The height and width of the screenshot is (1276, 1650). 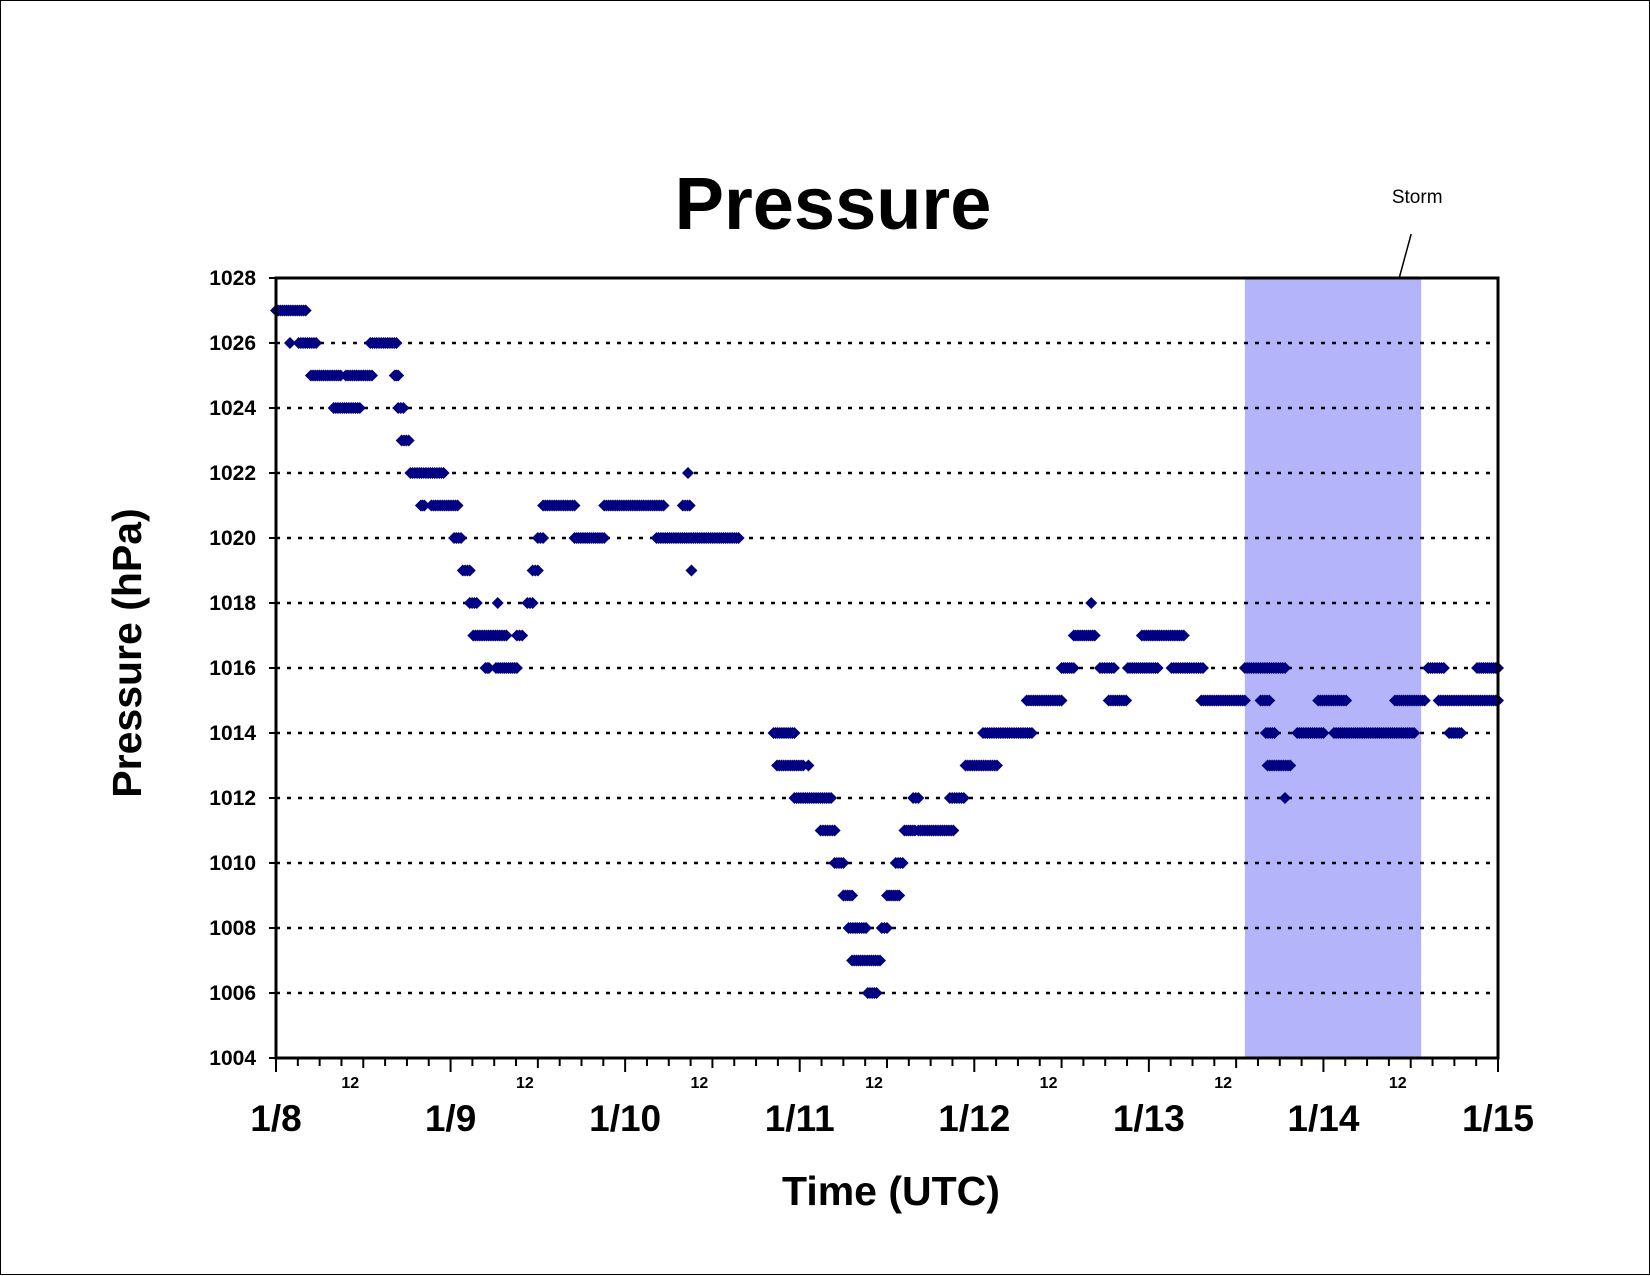 I want to click on y-tick-label: 1024, so click(x=232, y=408).